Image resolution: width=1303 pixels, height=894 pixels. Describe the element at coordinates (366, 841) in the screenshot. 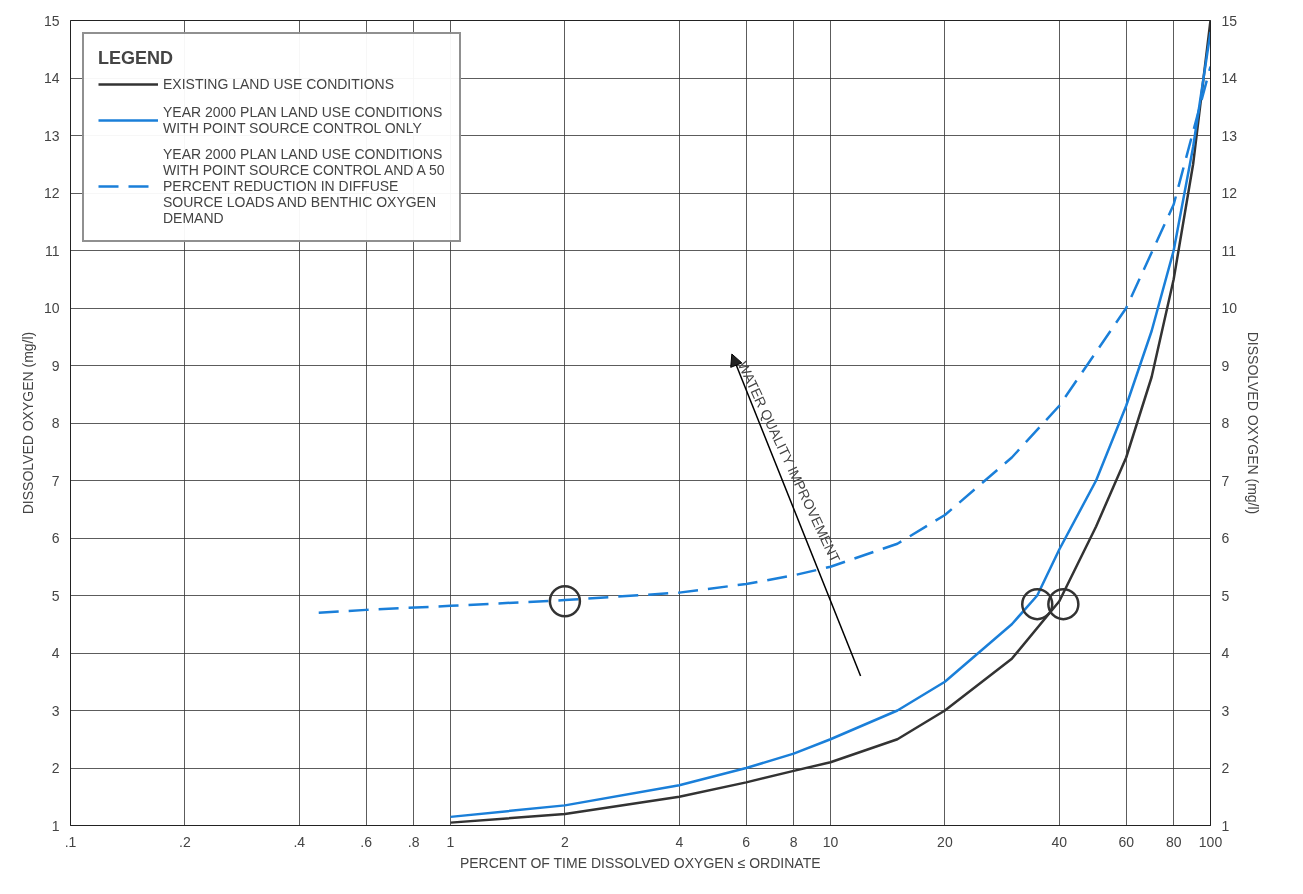

I see `x-tick-label: .6` at that location.